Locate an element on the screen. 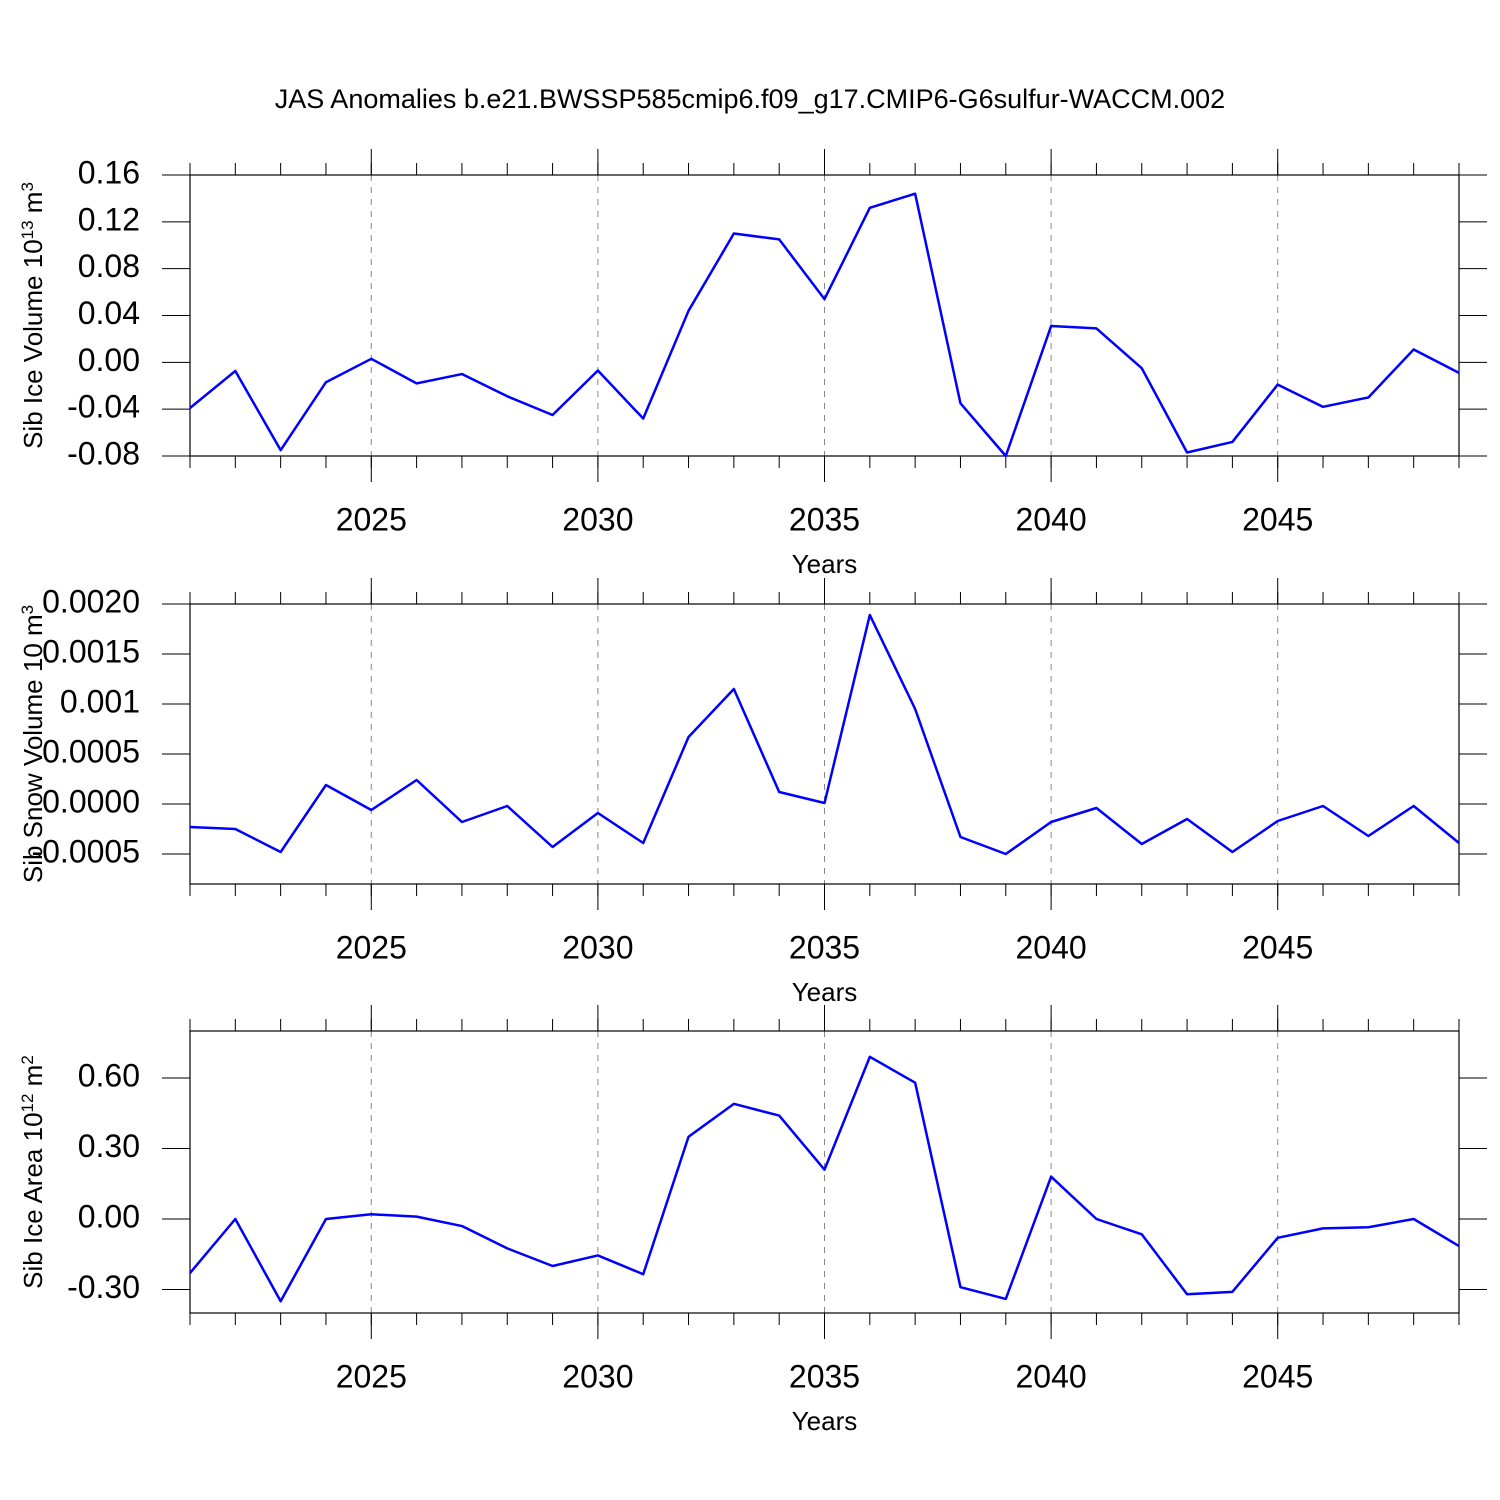  y-tick-label: 0.60 is located at coordinates (109, 1075).